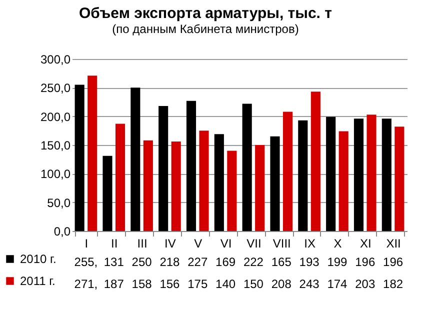  What do you see at coordinates (337, 262) in the screenshot?
I see `data-label: 199` at bounding box center [337, 262].